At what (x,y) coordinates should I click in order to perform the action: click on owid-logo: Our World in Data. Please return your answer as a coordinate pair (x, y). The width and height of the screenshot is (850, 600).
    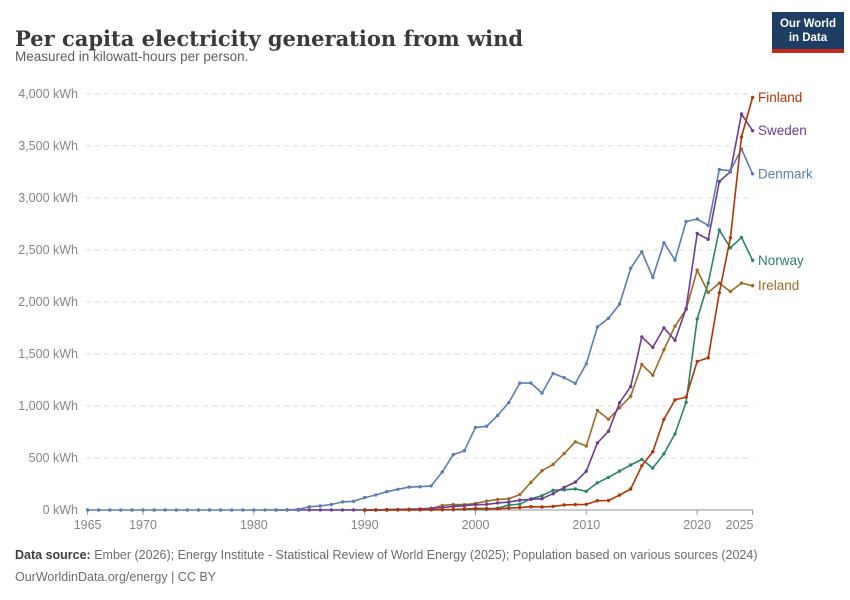
    Looking at the image, I should click on (807, 32).